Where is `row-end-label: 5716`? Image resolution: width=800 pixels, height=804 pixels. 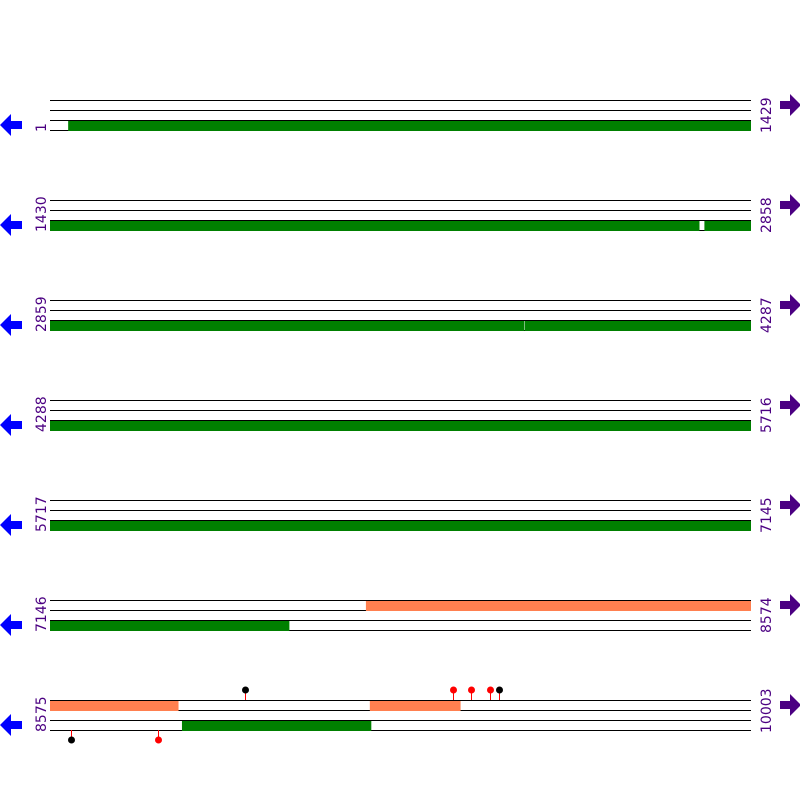 row-end-label: 5716 is located at coordinates (767, 415).